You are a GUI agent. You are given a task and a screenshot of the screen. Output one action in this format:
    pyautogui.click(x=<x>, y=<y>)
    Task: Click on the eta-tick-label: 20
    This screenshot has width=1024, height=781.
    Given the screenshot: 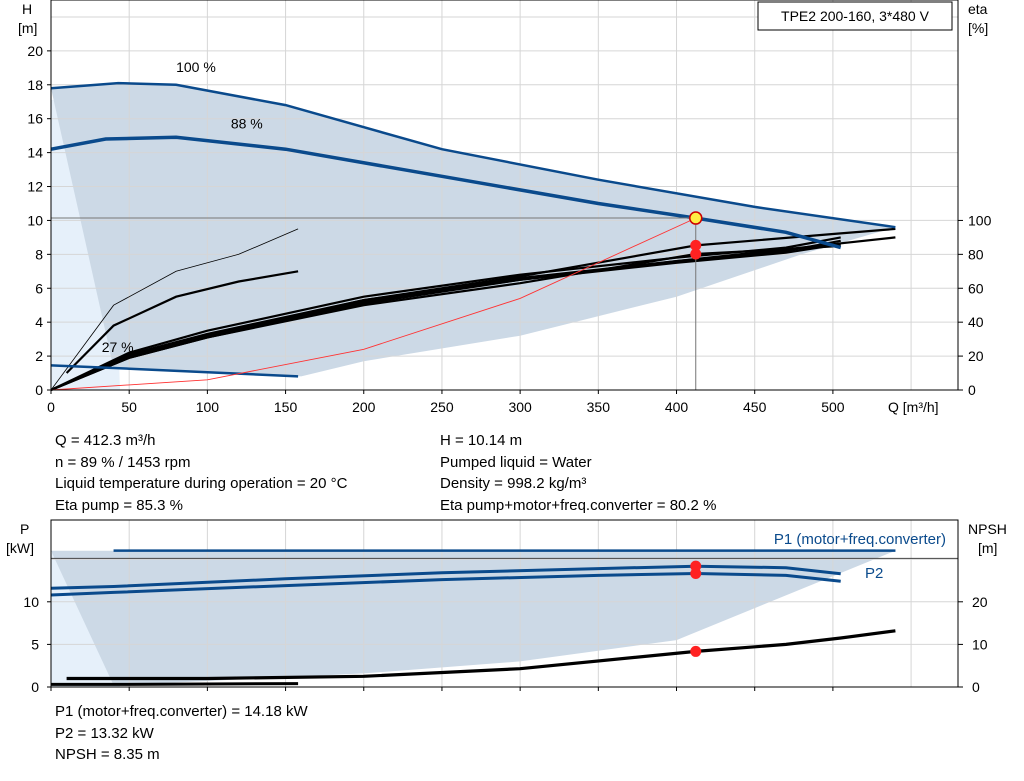 What is the action you would take?
    pyautogui.click(x=976, y=356)
    